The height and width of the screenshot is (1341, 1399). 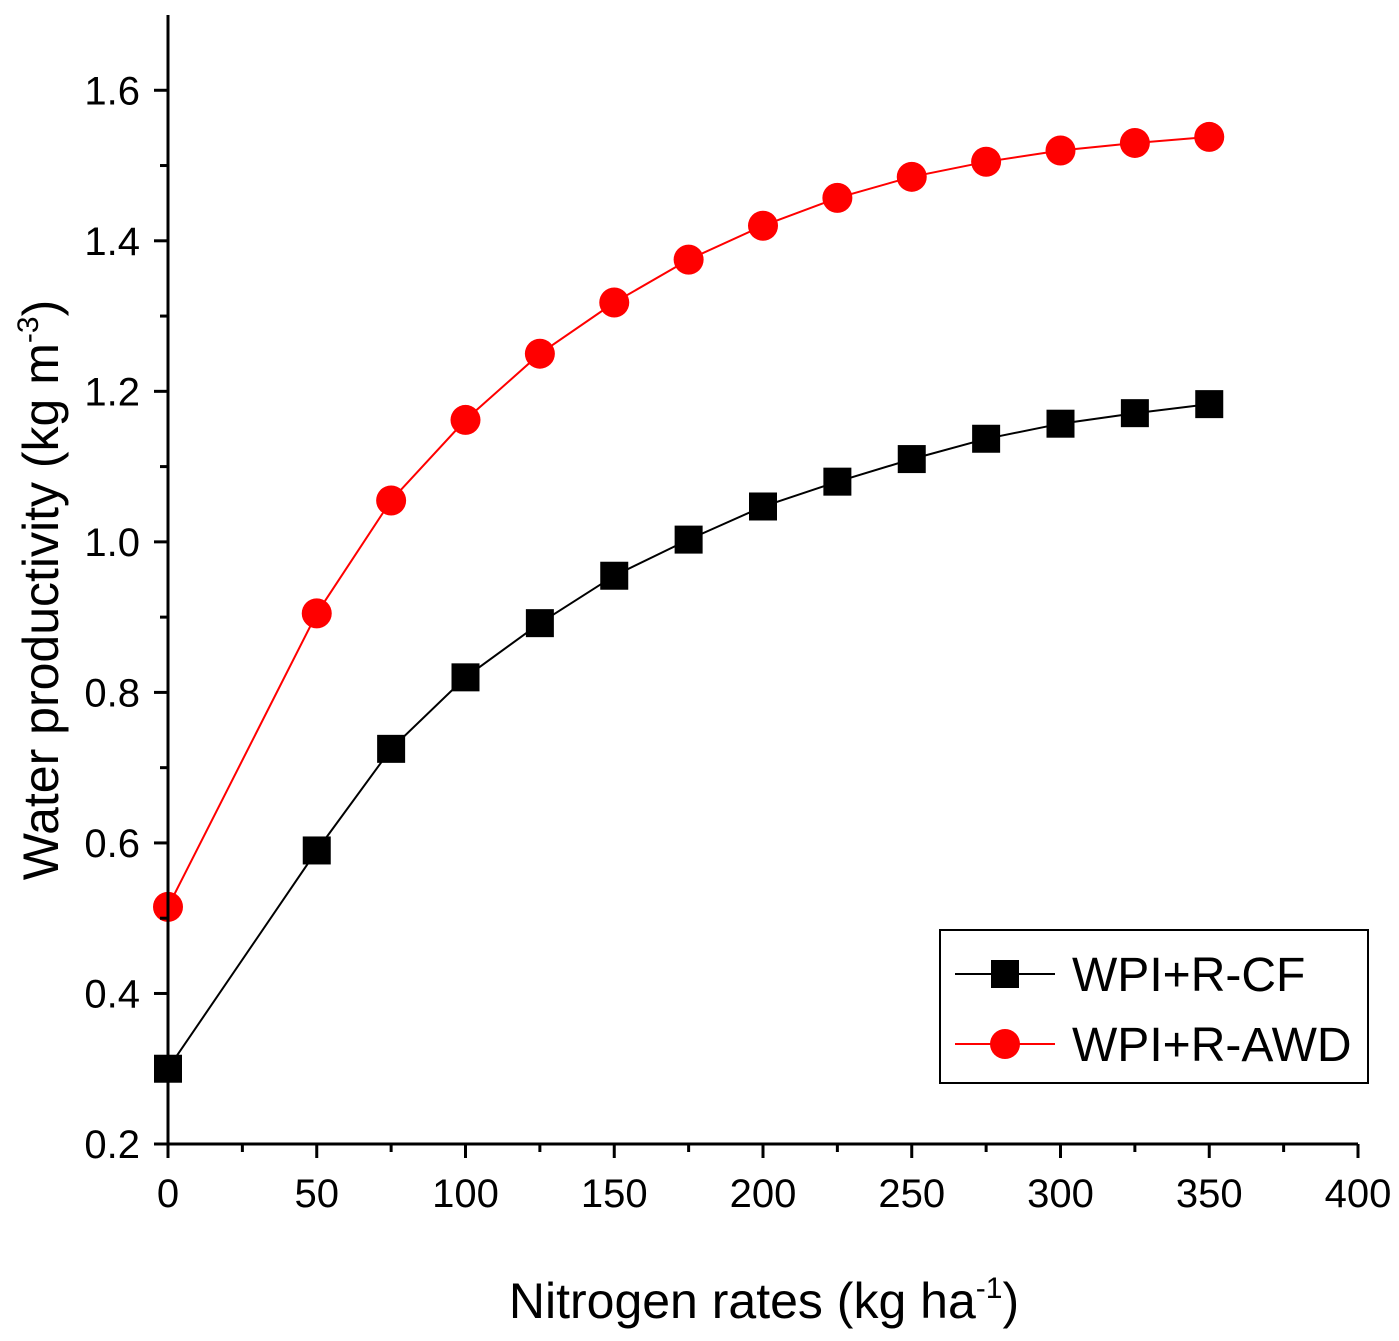 What do you see at coordinates (168, 1194) in the screenshot?
I see `x-tick-label: 0` at bounding box center [168, 1194].